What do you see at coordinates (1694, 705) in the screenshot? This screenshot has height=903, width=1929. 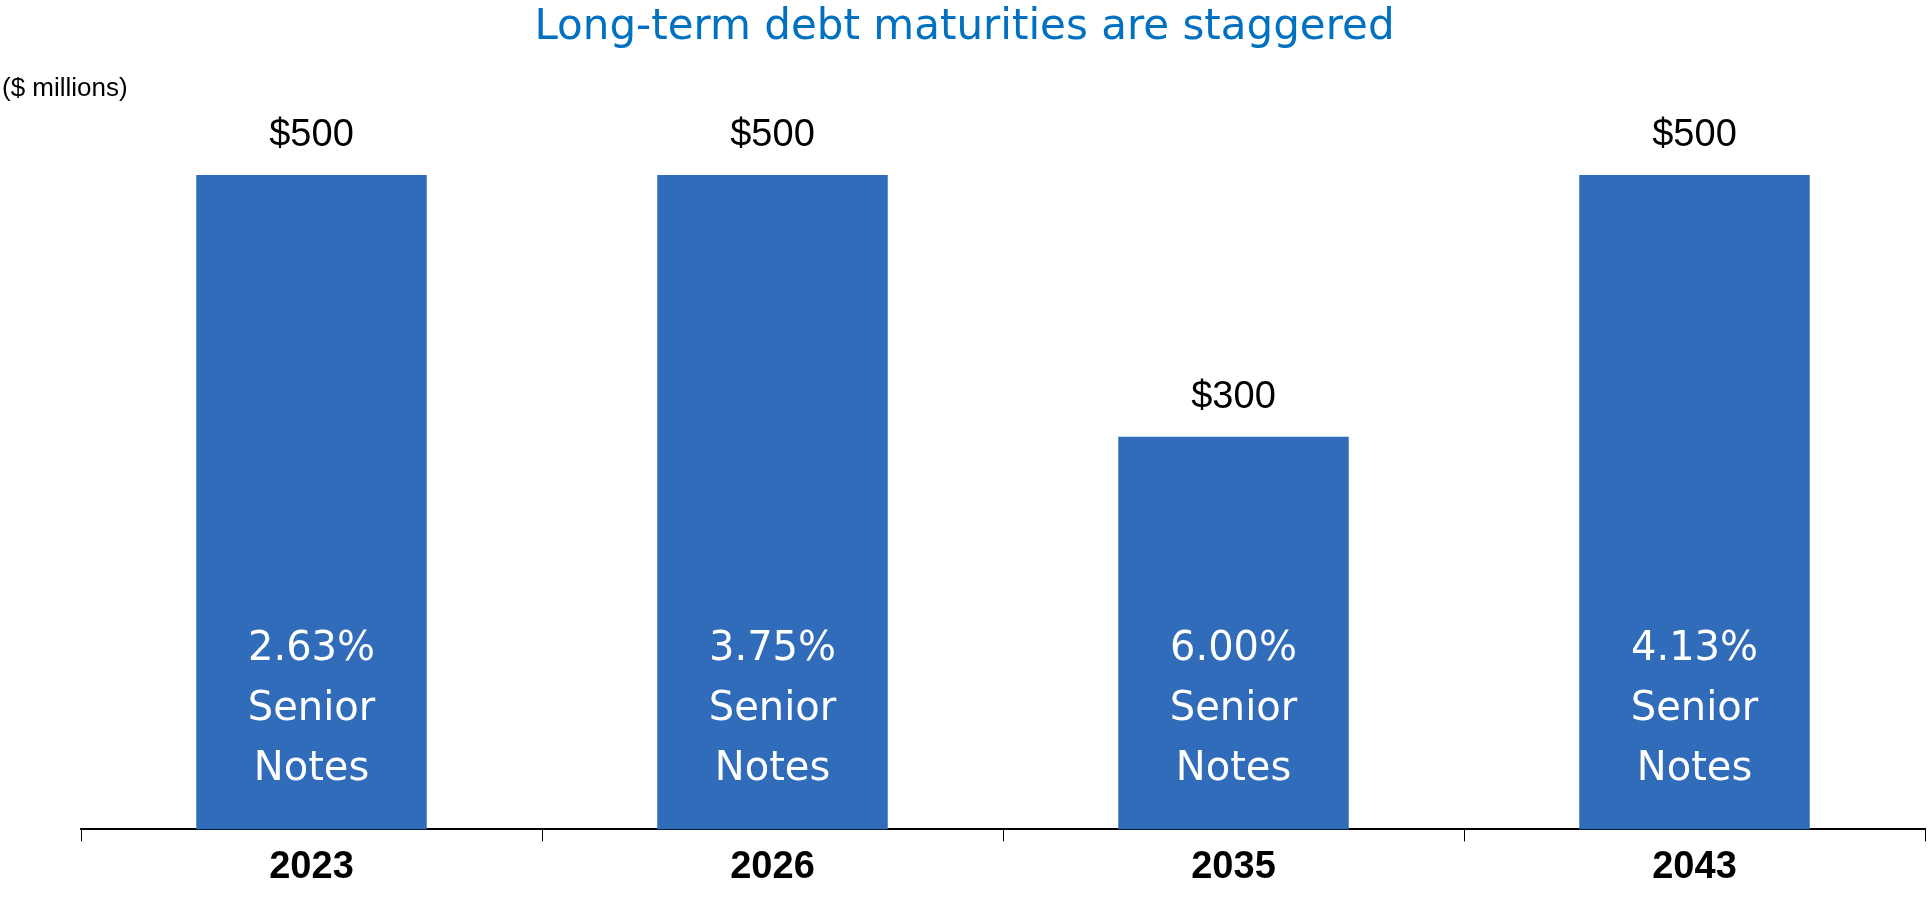 I see `annotation: 4.13% Senior Notes` at bounding box center [1694, 705].